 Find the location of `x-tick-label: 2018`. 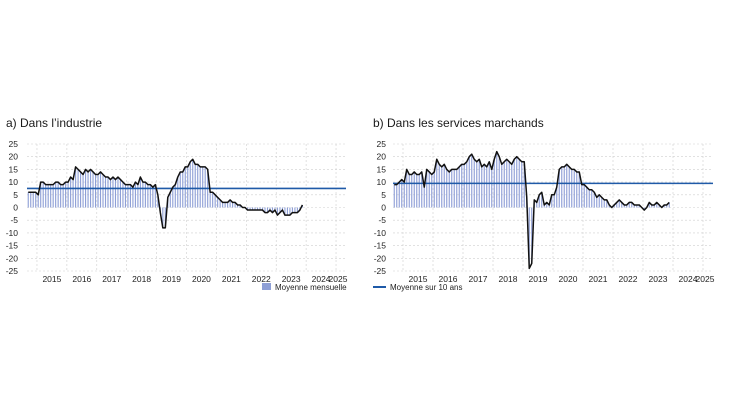

x-tick-label: 2018 is located at coordinates (508, 279).